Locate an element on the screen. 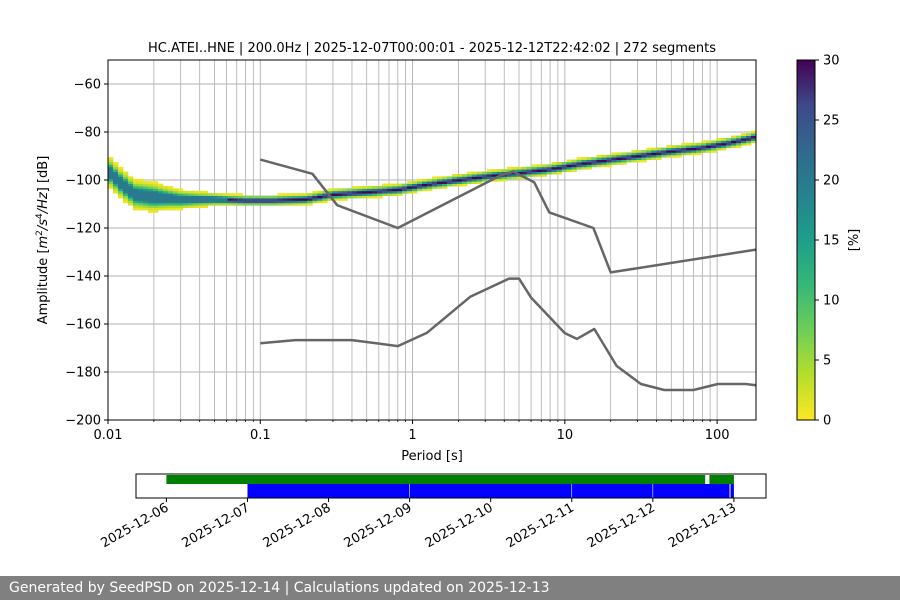 The width and height of the screenshot is (900, 600). colorbar is located at coordinates (806, 240).